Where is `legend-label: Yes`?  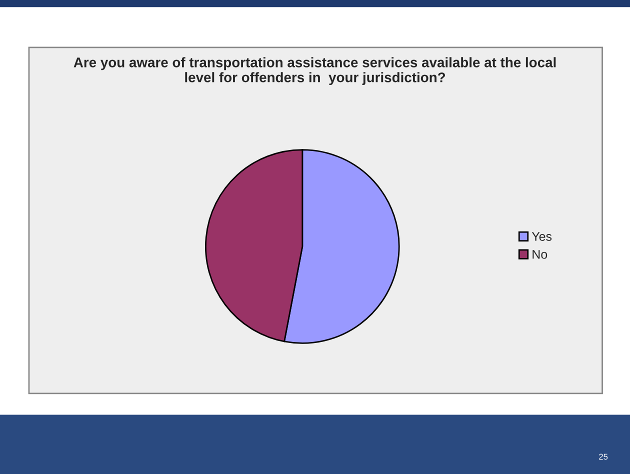
legend-label: Yes is located at coordinates (542, 236).